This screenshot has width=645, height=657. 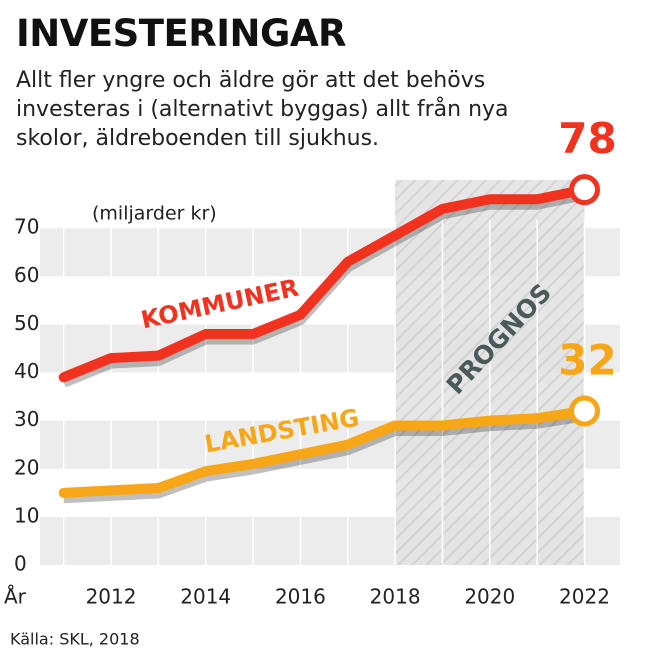 What do you see at coordinates (395, 597) in the screenshot?
I see `x-tick-label: 2018` at bounding box center [395, 597].